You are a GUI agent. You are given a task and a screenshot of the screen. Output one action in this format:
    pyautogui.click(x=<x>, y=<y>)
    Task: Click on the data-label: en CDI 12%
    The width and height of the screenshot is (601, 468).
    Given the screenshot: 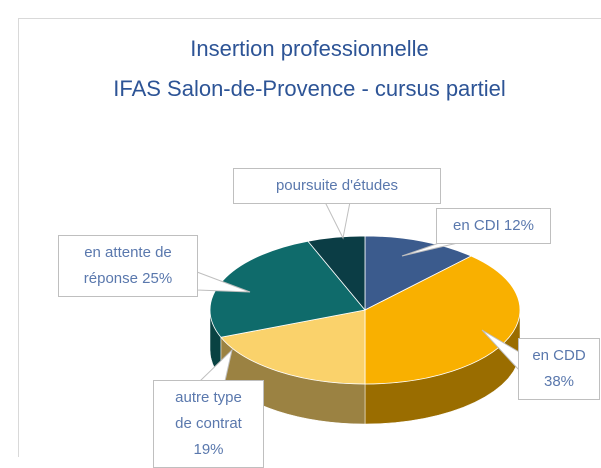 What is the action you would take?
    pyautogui.click(x=493, y=226)
    